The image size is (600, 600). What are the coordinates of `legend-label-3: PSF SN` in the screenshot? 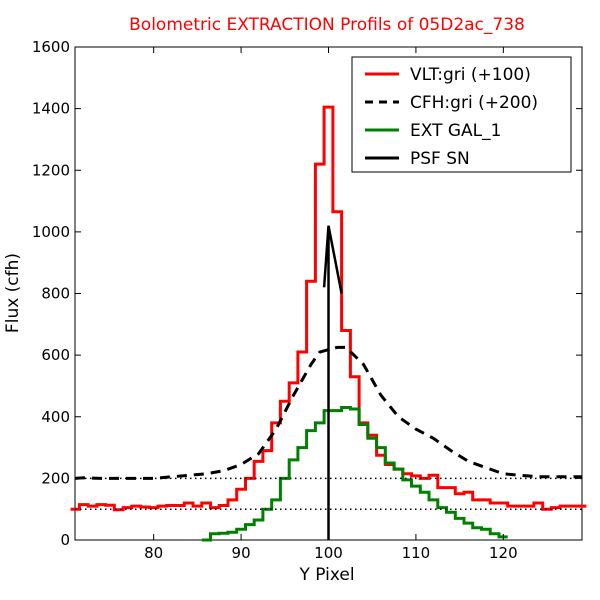 It's located at (440, 159).